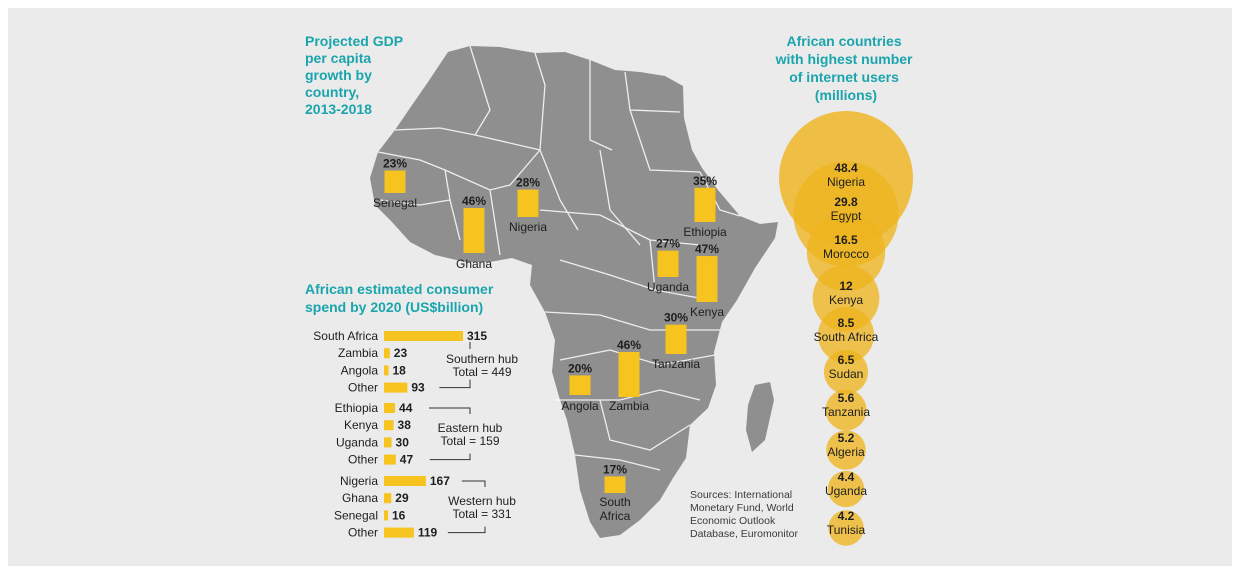  Describe the element at coordinates (846, 528) in the screenshot. I see `internet-bubble-tunisia` at that location.